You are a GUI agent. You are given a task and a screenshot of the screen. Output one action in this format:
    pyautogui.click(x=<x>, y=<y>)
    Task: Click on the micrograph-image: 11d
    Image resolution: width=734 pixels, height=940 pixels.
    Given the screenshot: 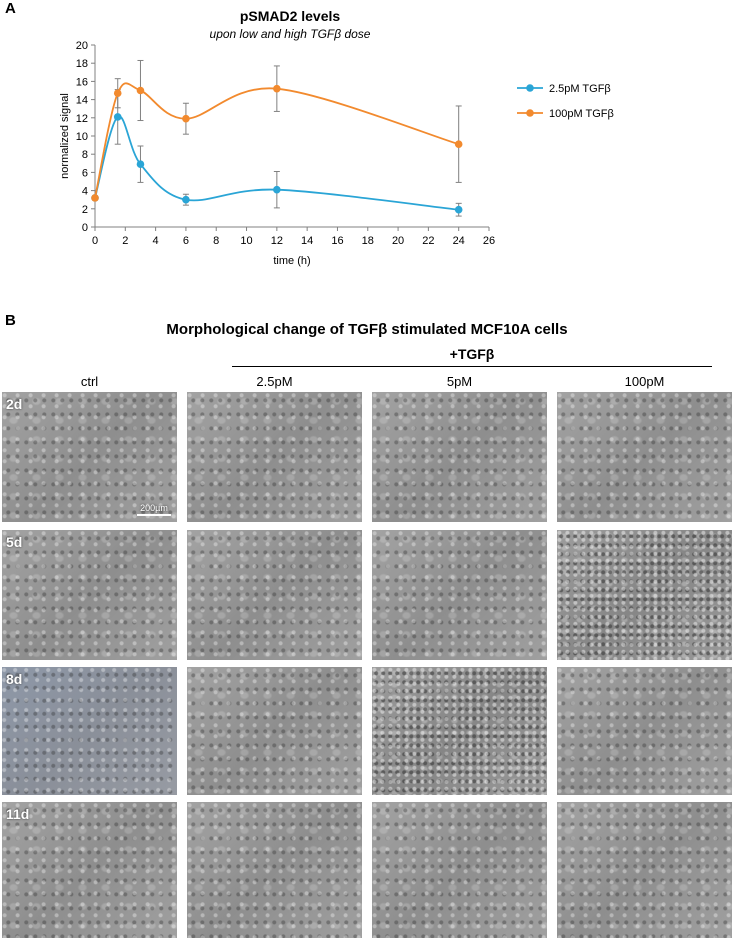 What is the action you would take?
    pyautogui.click(x=89, y=870)
    